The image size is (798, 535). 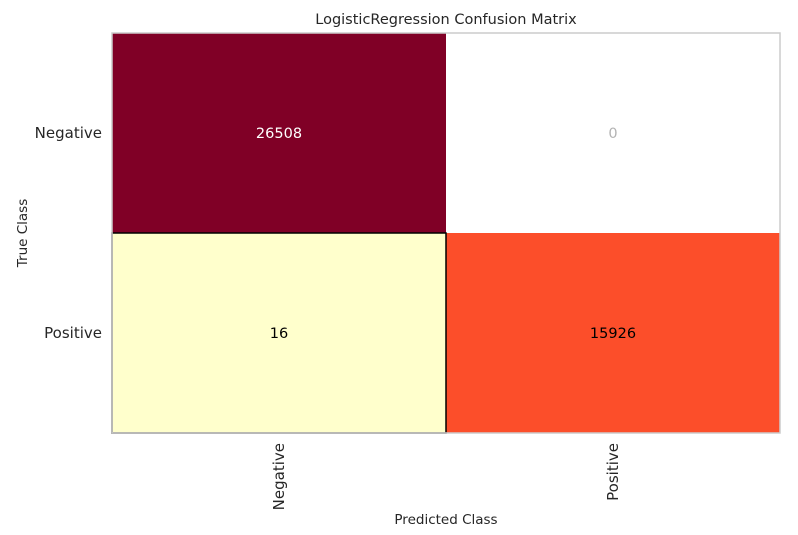 I want to click on y-tick-labels: Negative Positive, so click(x=68, y=233).